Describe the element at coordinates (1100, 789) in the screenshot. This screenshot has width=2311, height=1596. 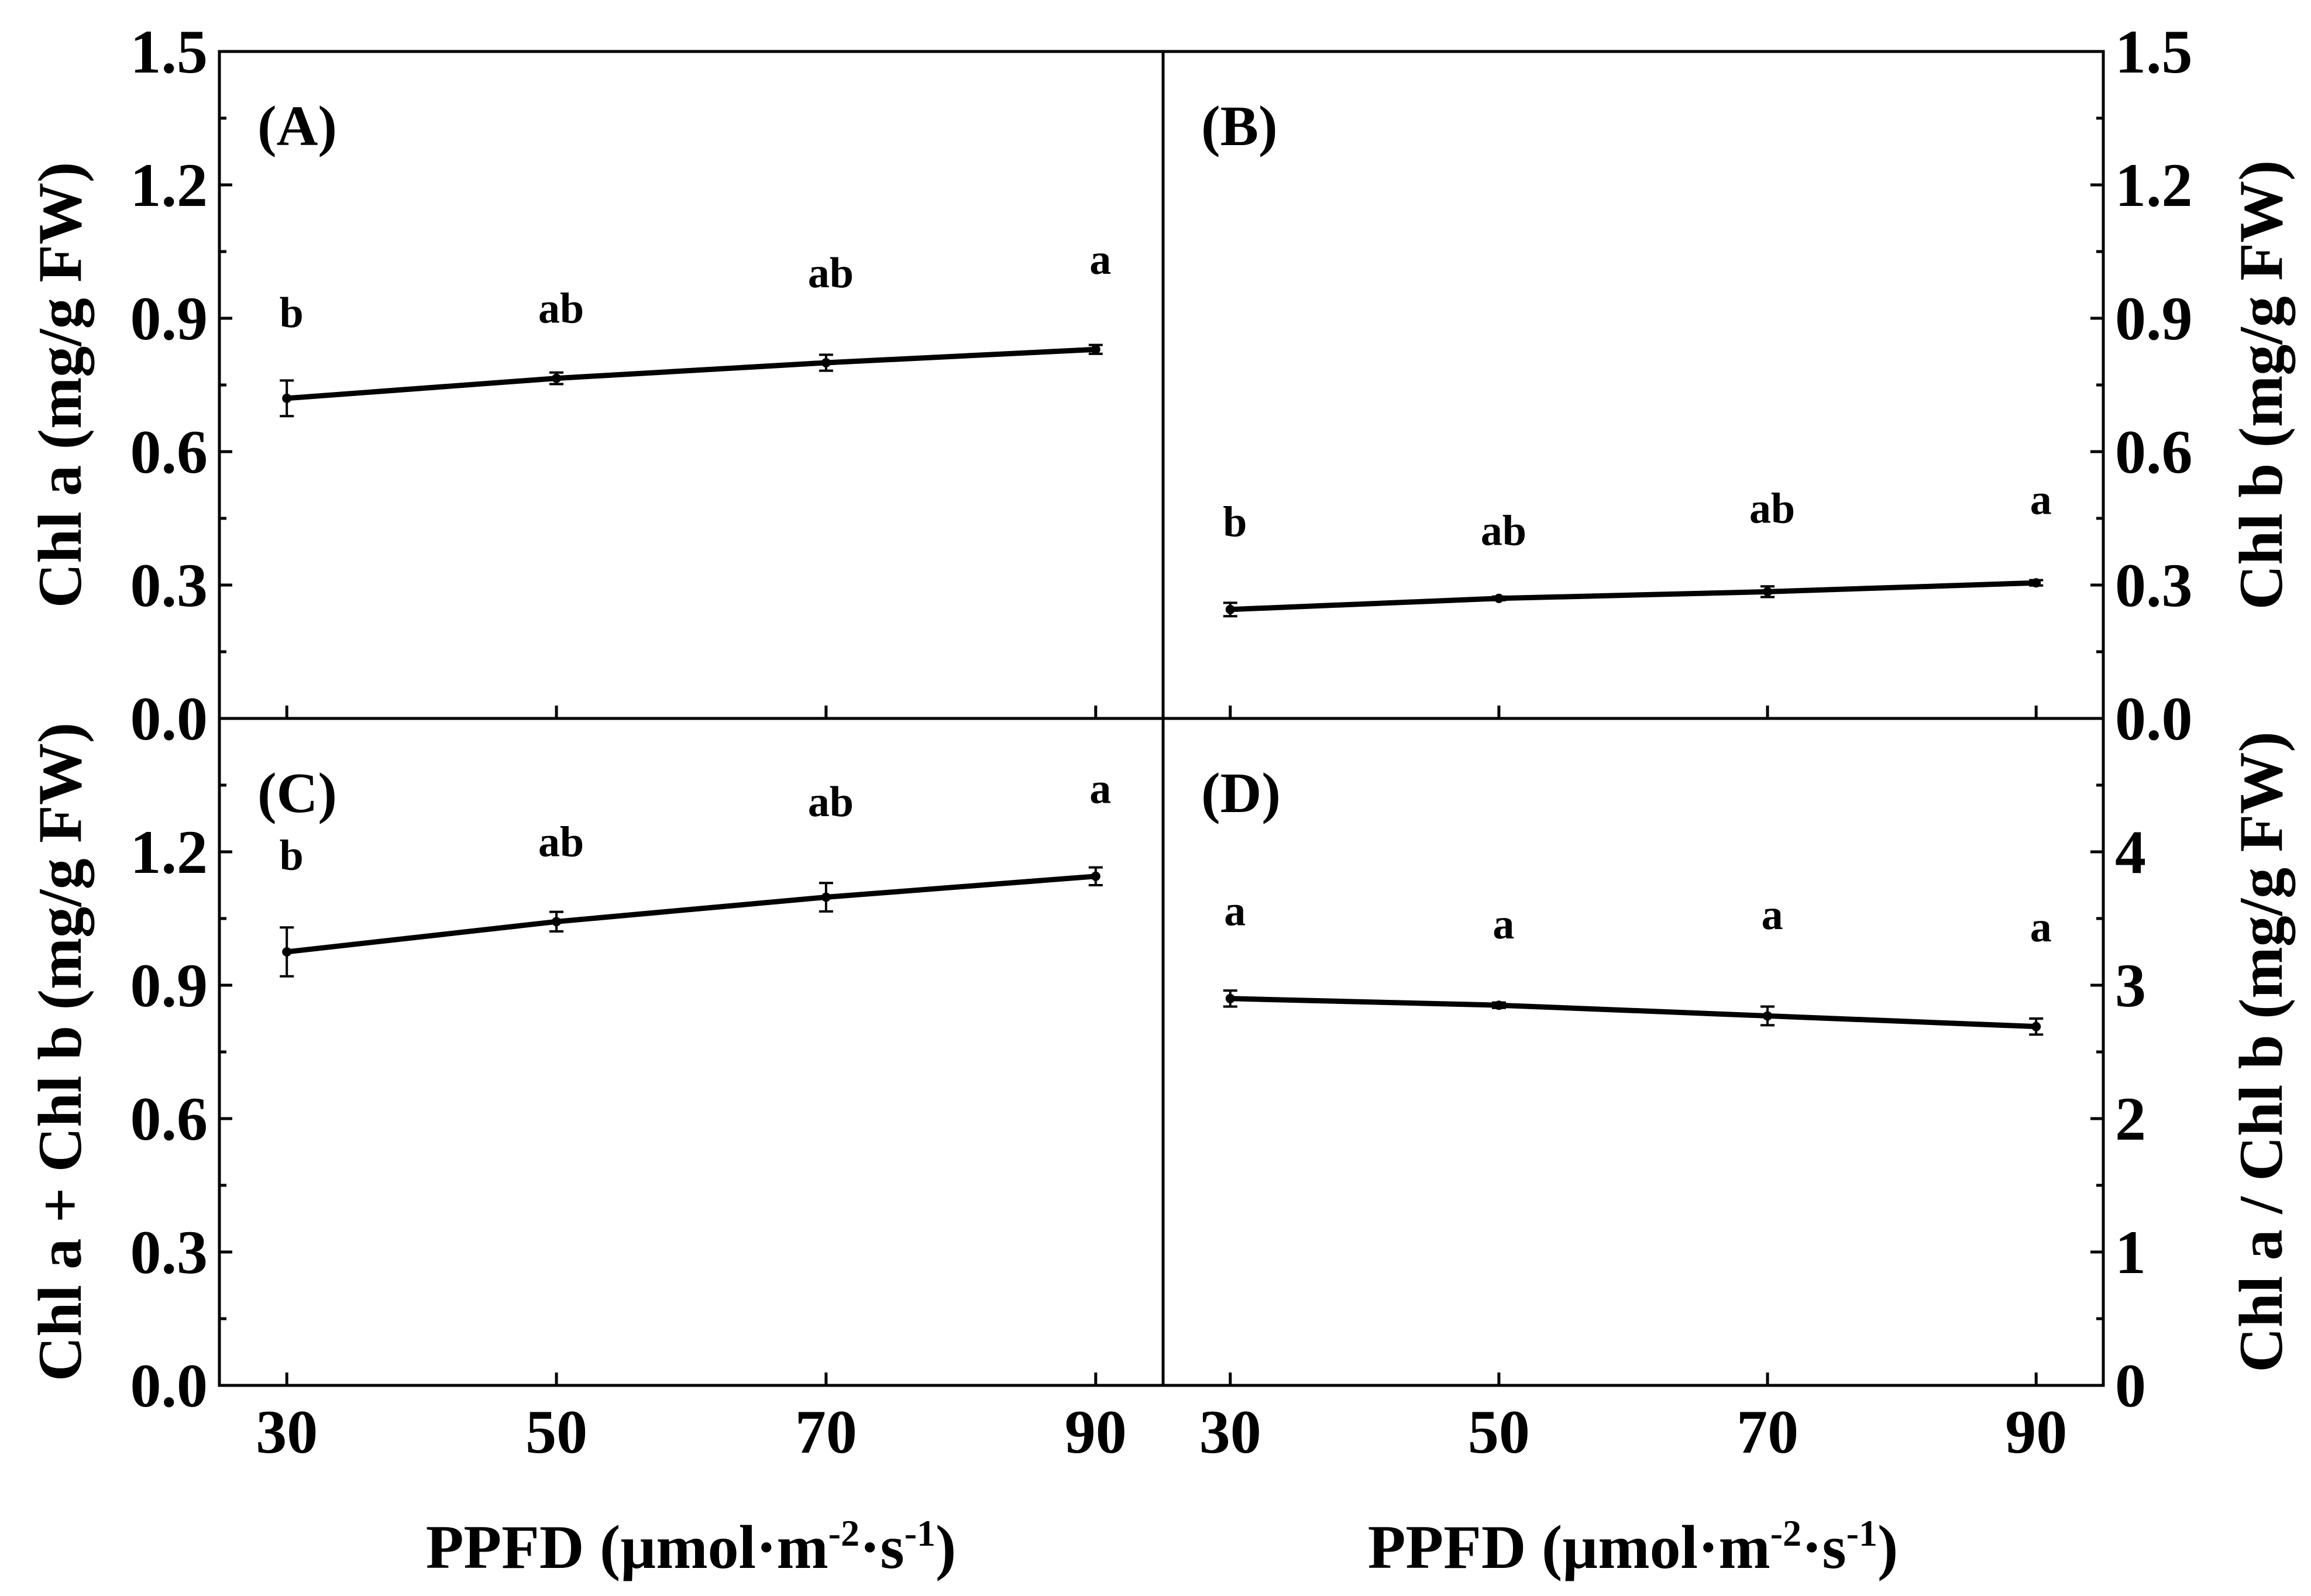
I see `panel-c-significance-label: a` at that location.